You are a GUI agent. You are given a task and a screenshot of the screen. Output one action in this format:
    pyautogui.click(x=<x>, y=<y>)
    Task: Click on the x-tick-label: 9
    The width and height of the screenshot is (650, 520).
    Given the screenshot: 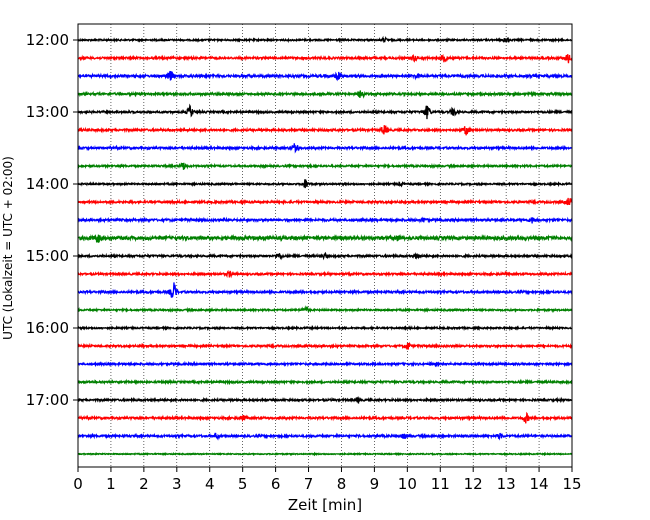 What is the action you would take?
    pyautogui.click(x=375, y=484)
    